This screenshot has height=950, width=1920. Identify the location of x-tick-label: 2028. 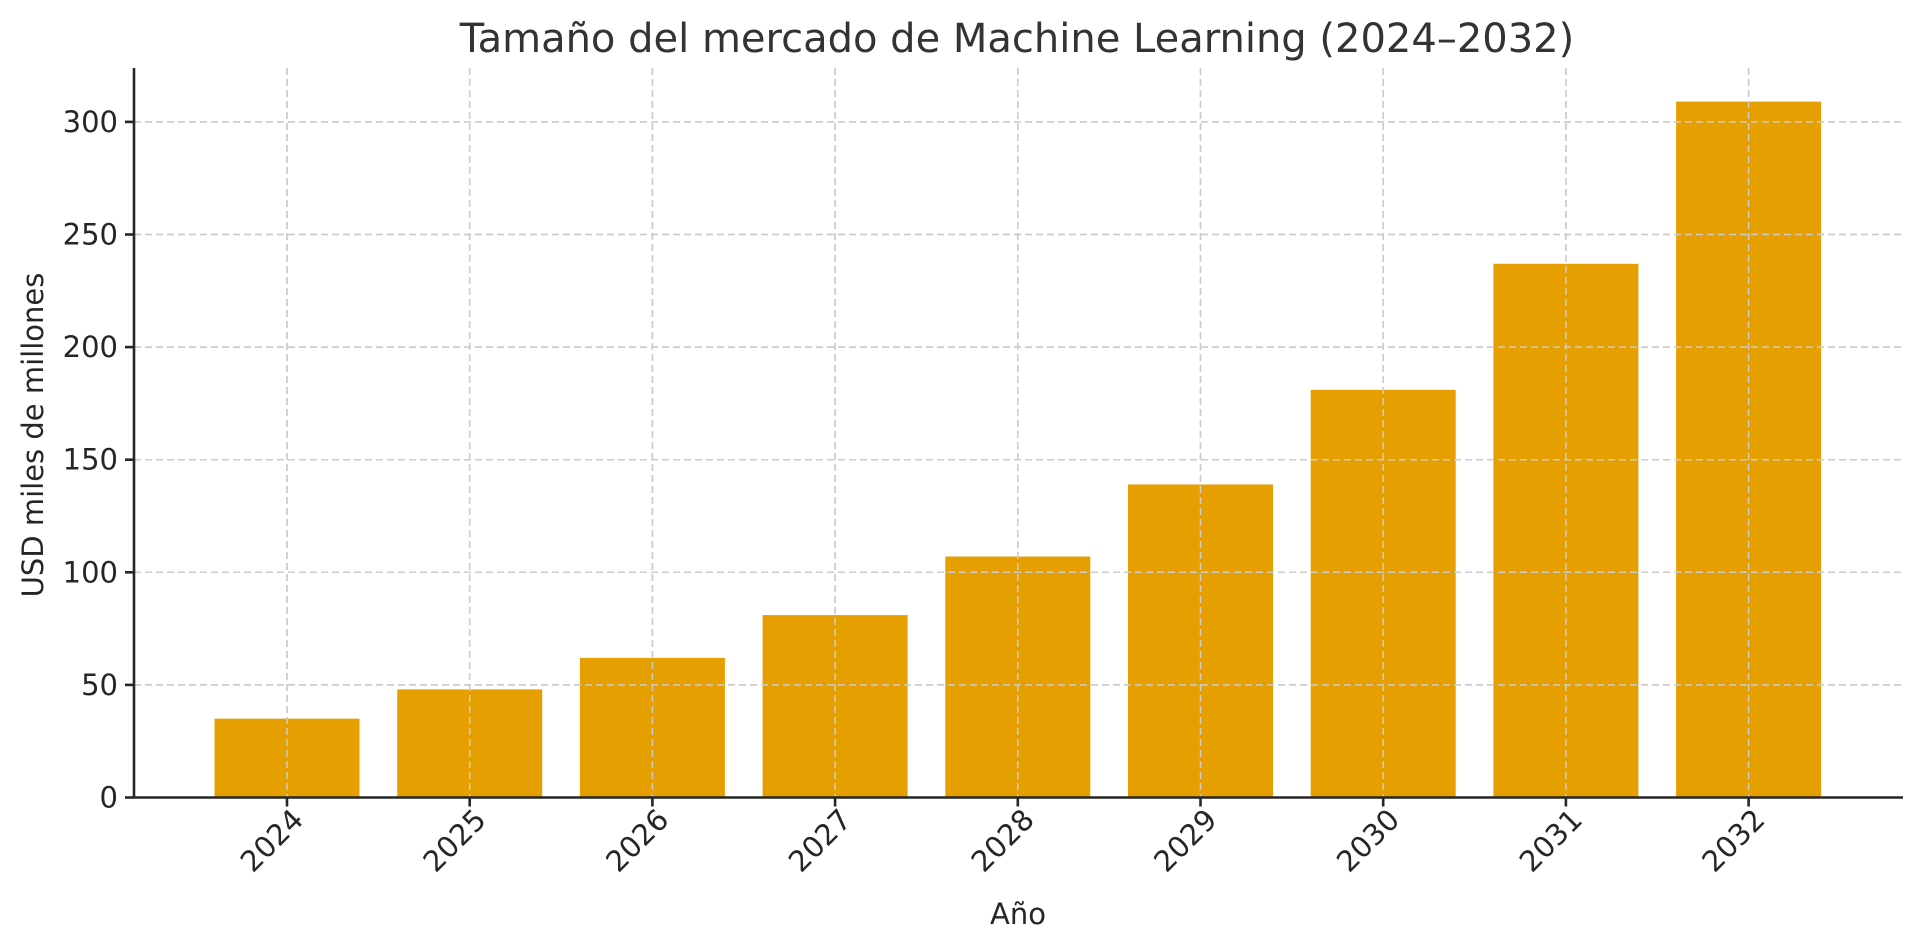
(1003, 840).